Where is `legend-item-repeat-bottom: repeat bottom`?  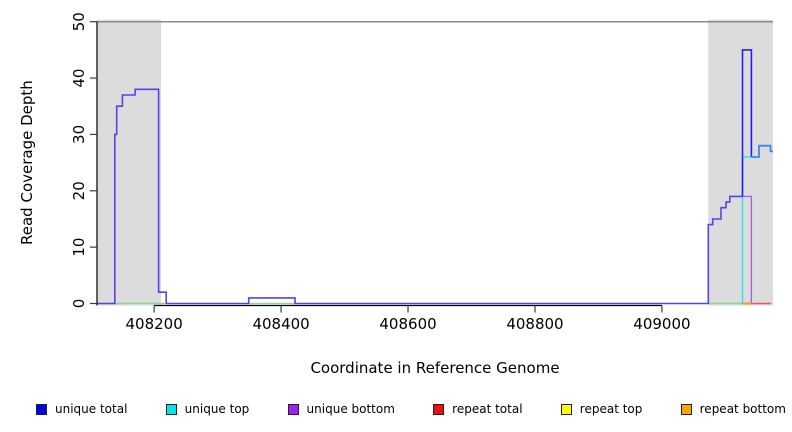
legend-item-repeat-bottom: repeat bottom is located at coordinates (733, 409).